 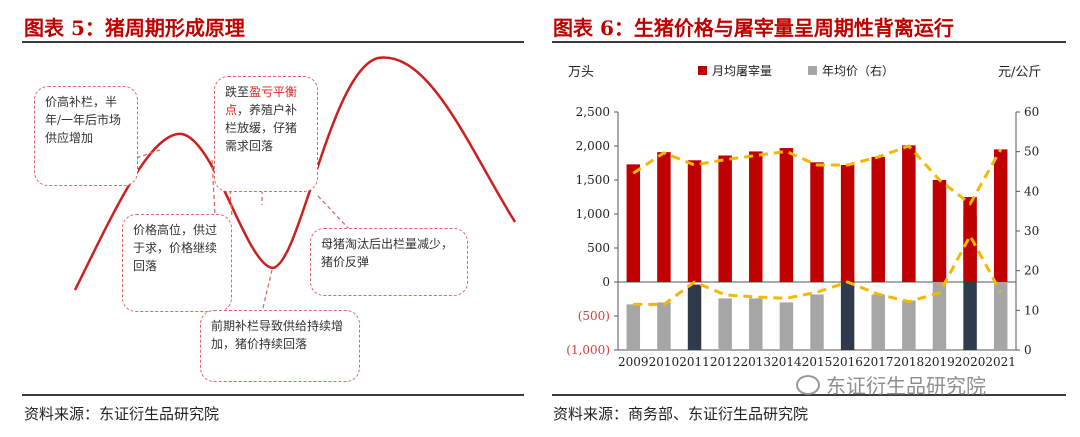 I want to click on legend-swatch-slaughter, so click(x=702, y=70).